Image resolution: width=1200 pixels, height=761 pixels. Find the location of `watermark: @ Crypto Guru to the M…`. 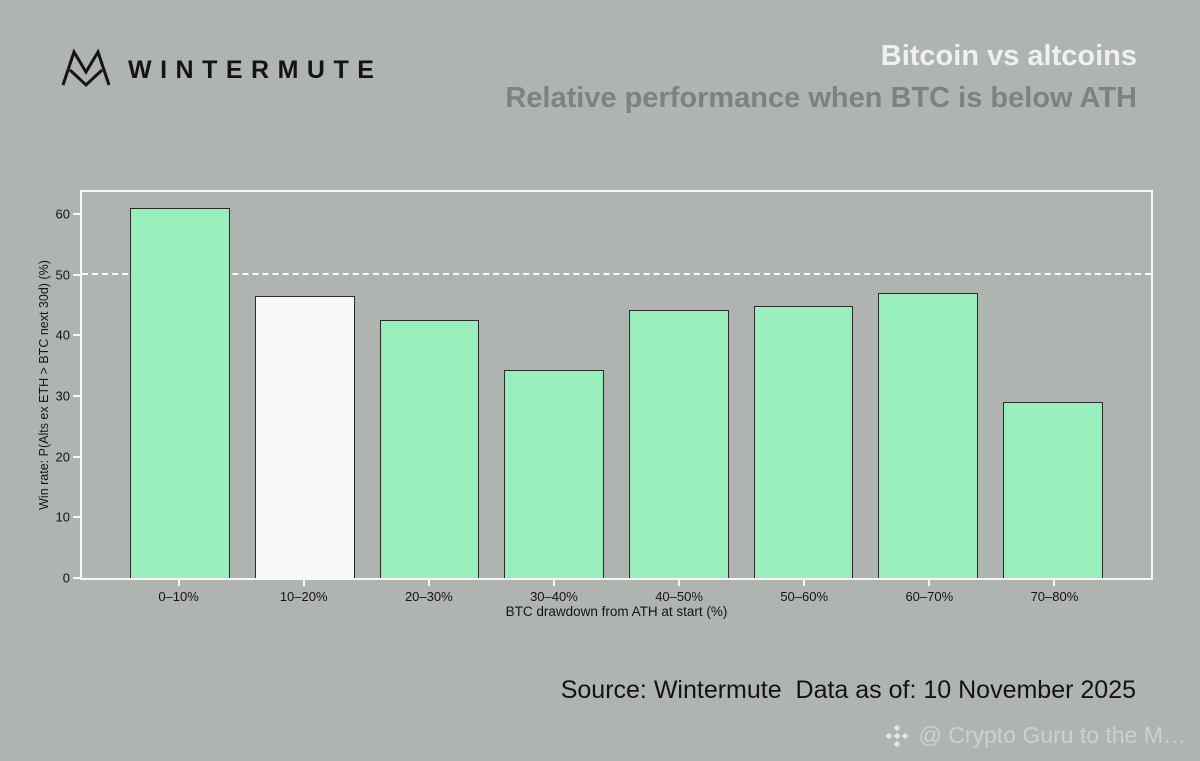

watermark: @ Crypto Guru to the M… is located at coordinates (1035, 735).